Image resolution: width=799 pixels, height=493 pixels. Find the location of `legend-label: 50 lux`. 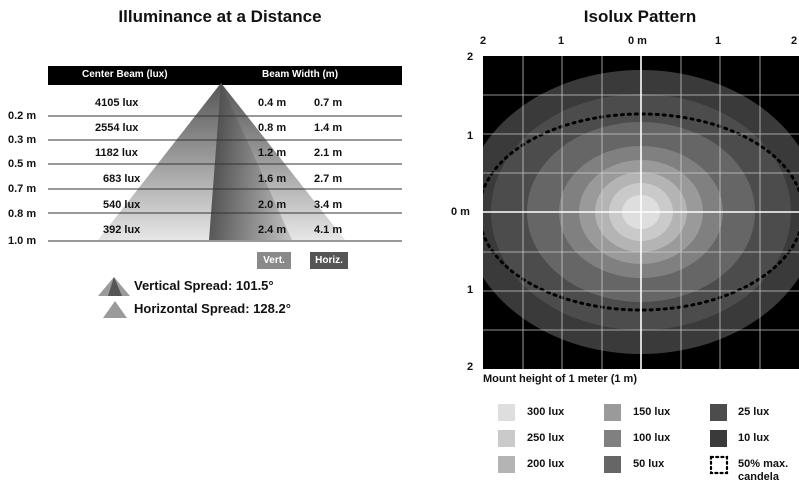

legend-label: 50 lux is located at coordinates (649, 464).